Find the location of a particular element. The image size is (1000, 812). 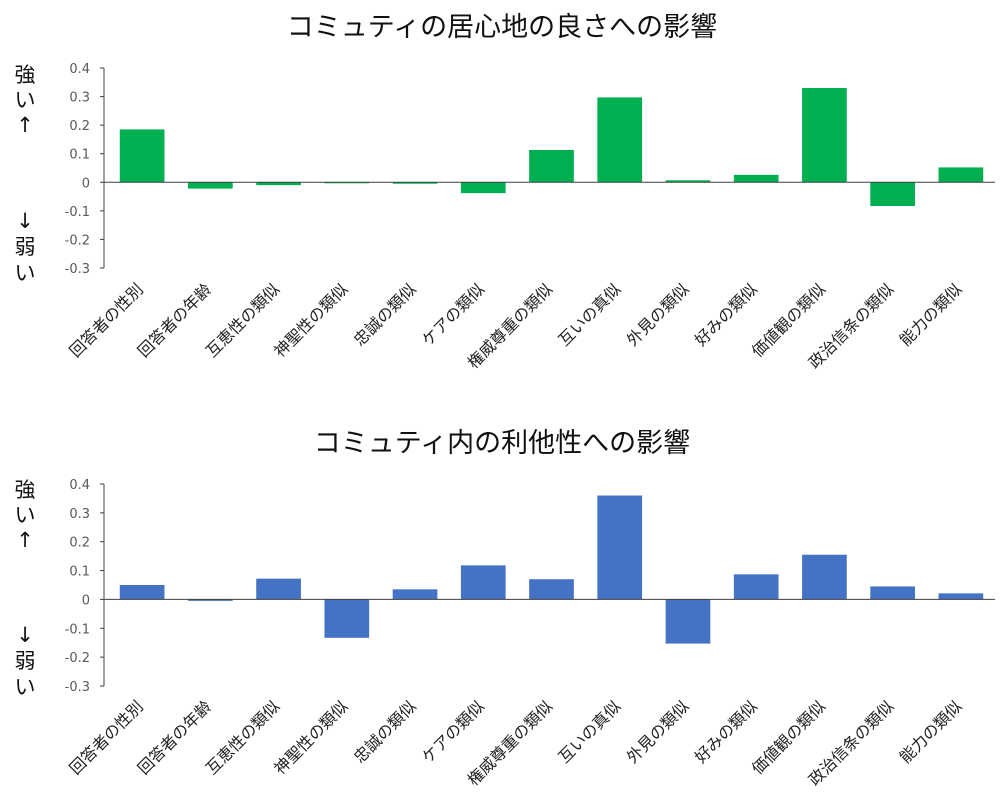

chart-1-bottom-label-1: ↓ is located at coordinates (25, 221).